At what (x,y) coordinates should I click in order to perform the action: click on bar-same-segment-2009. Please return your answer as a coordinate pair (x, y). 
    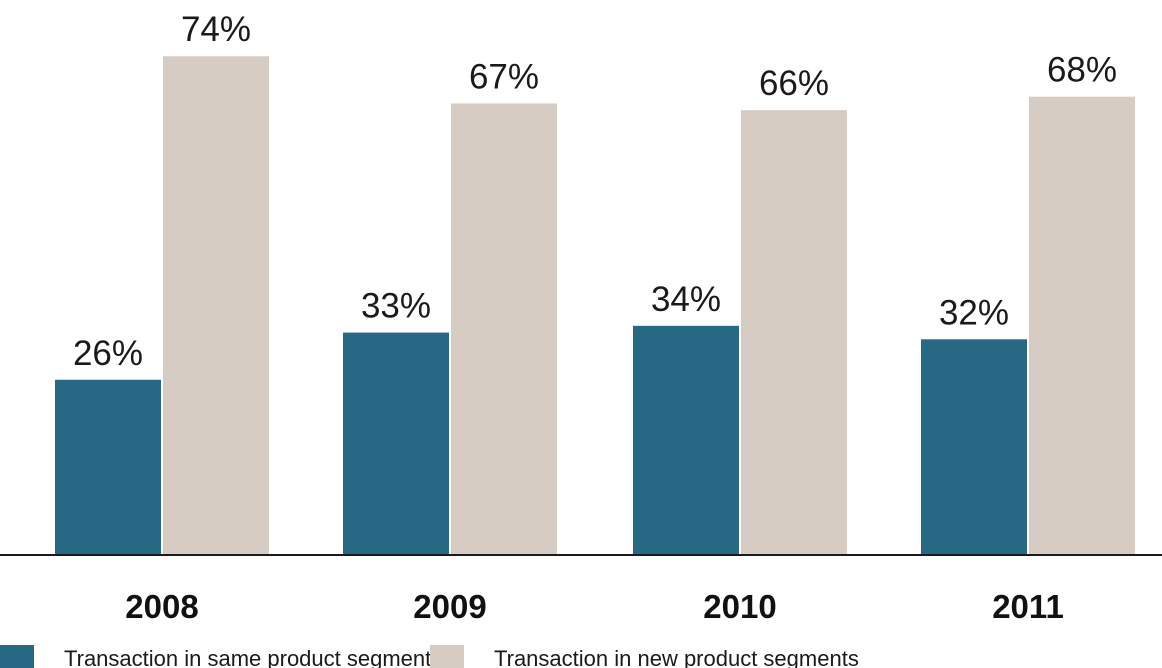
    Looking at the image, I should click on (396, 443).